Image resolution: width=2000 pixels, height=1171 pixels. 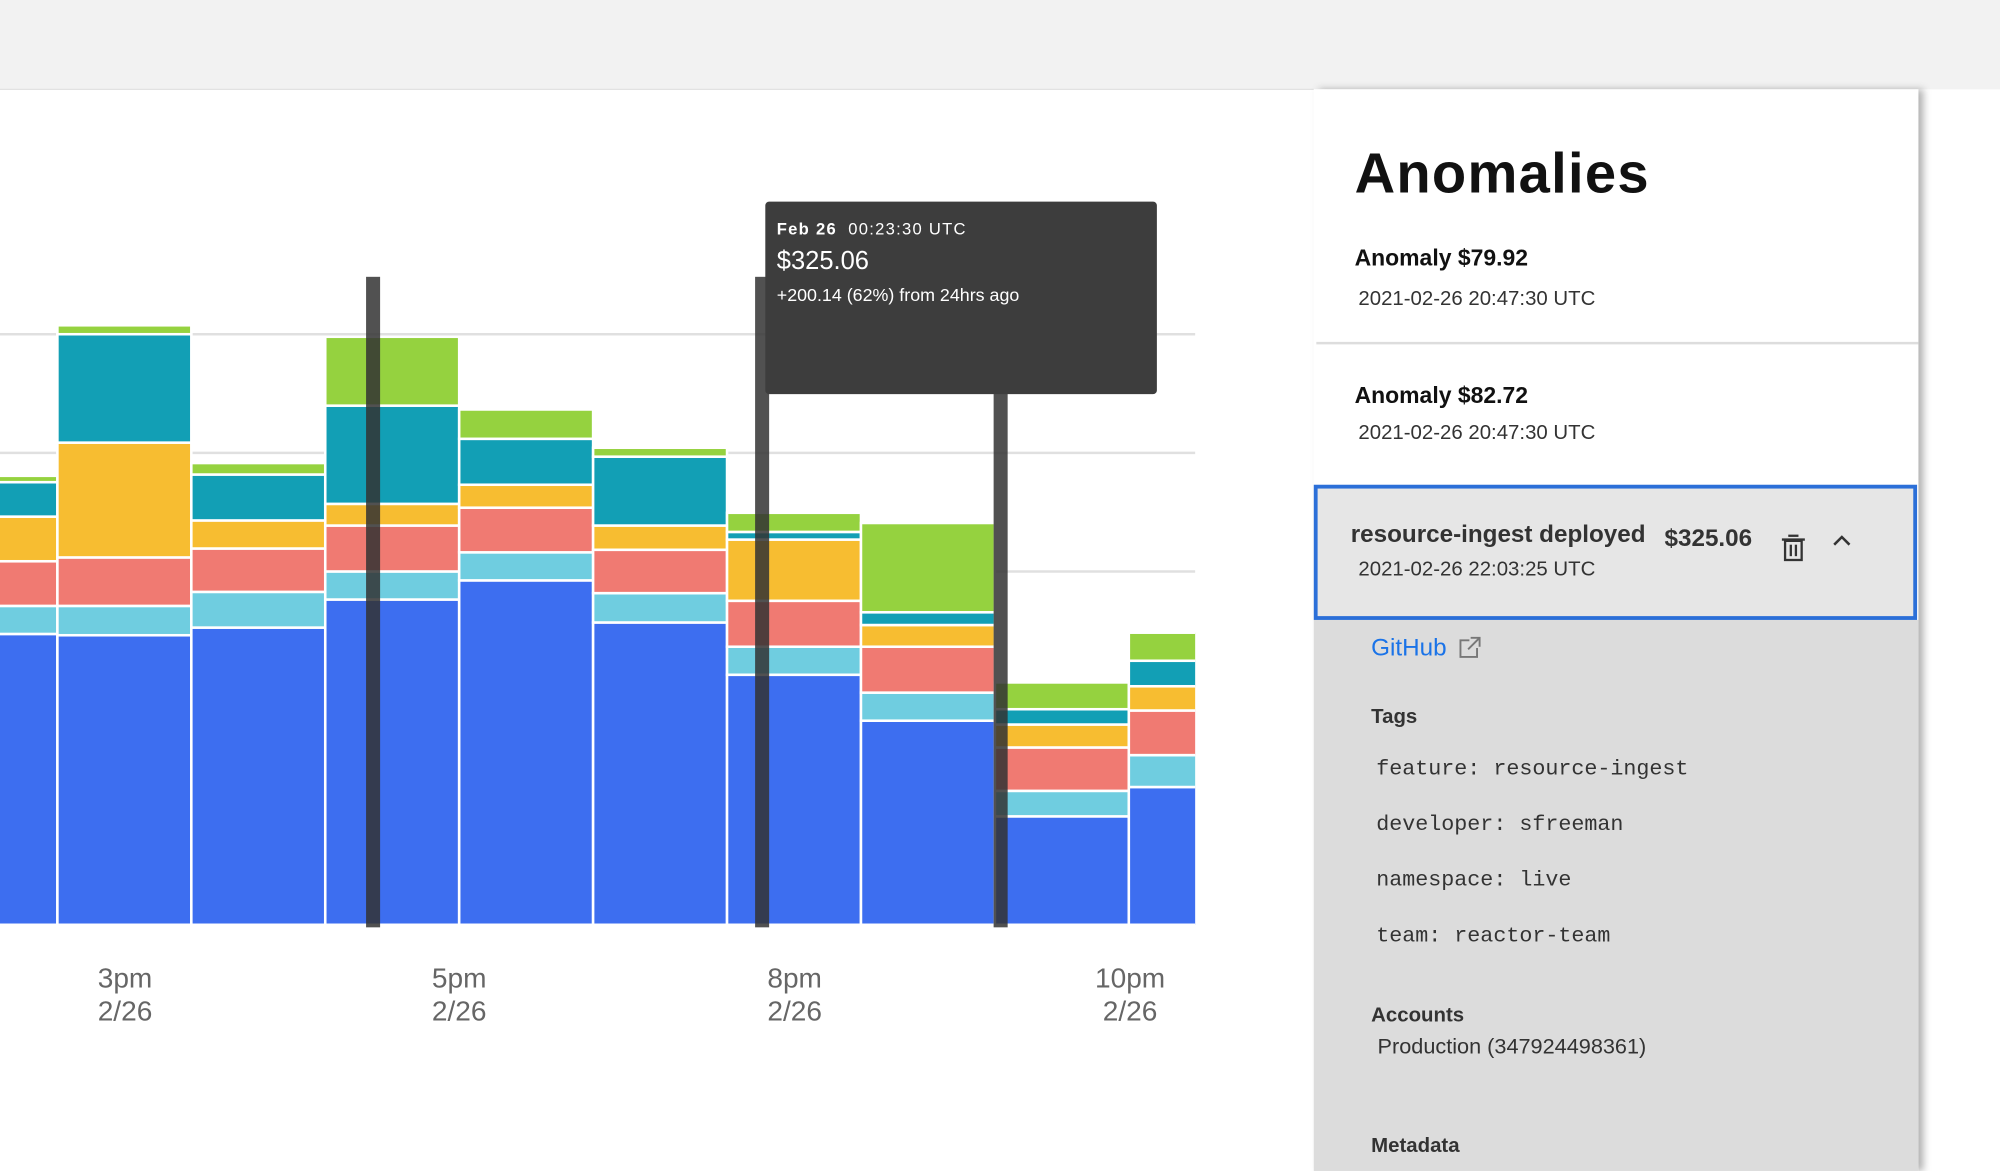 What do you see at coordinates (1475, 277) in the screenshot?
I see `anomaly-item: Anomaly $79.92 2021-02-26 20:47:30 UTC` at bounding box center [1475, 277].